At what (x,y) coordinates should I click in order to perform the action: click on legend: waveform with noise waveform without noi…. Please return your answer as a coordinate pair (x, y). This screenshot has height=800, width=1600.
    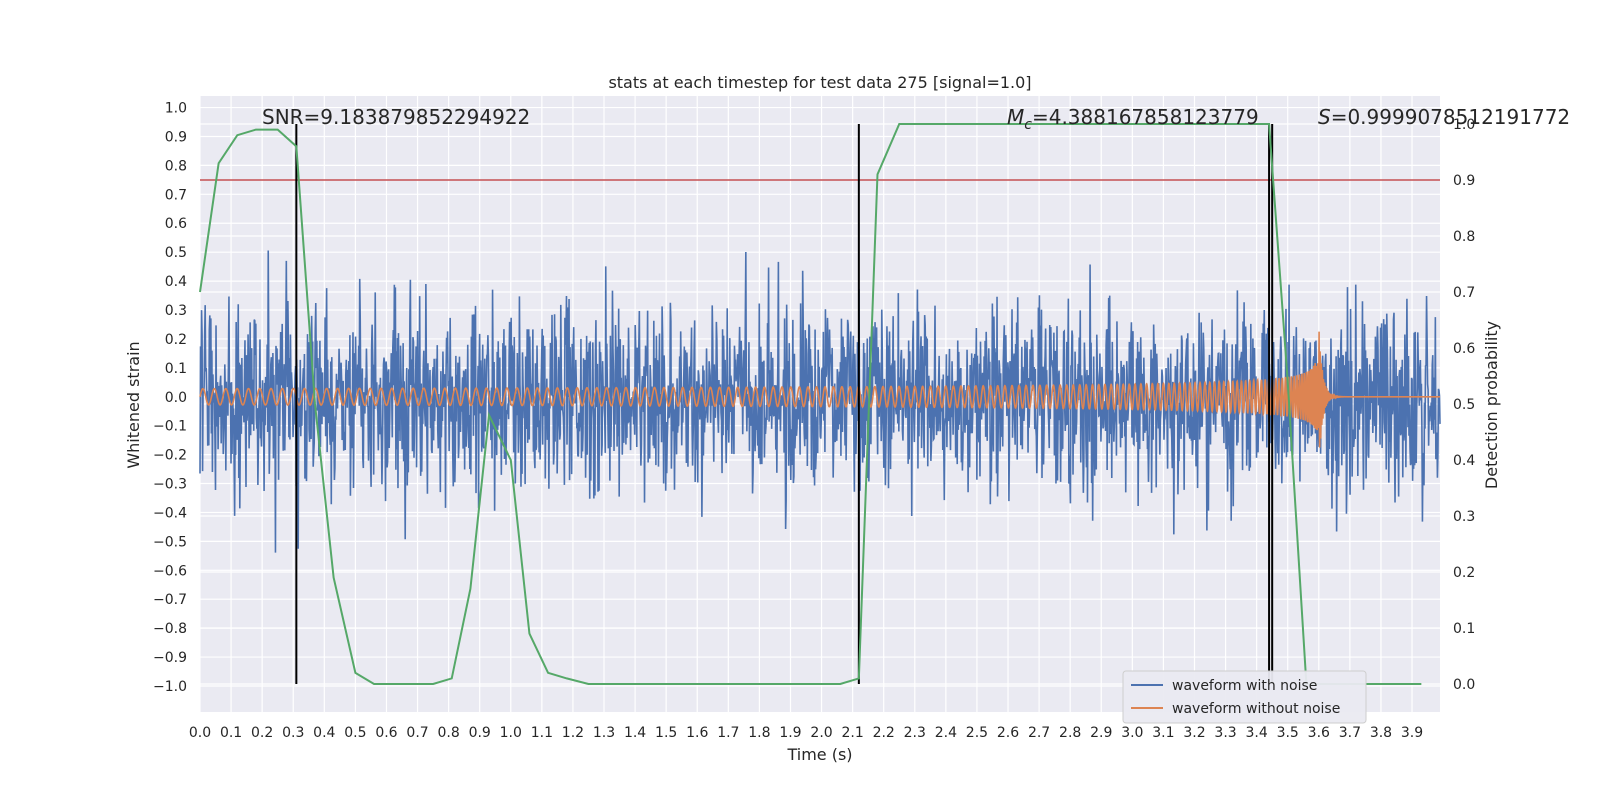
    Looking at the image, I should click on (1244, 697).